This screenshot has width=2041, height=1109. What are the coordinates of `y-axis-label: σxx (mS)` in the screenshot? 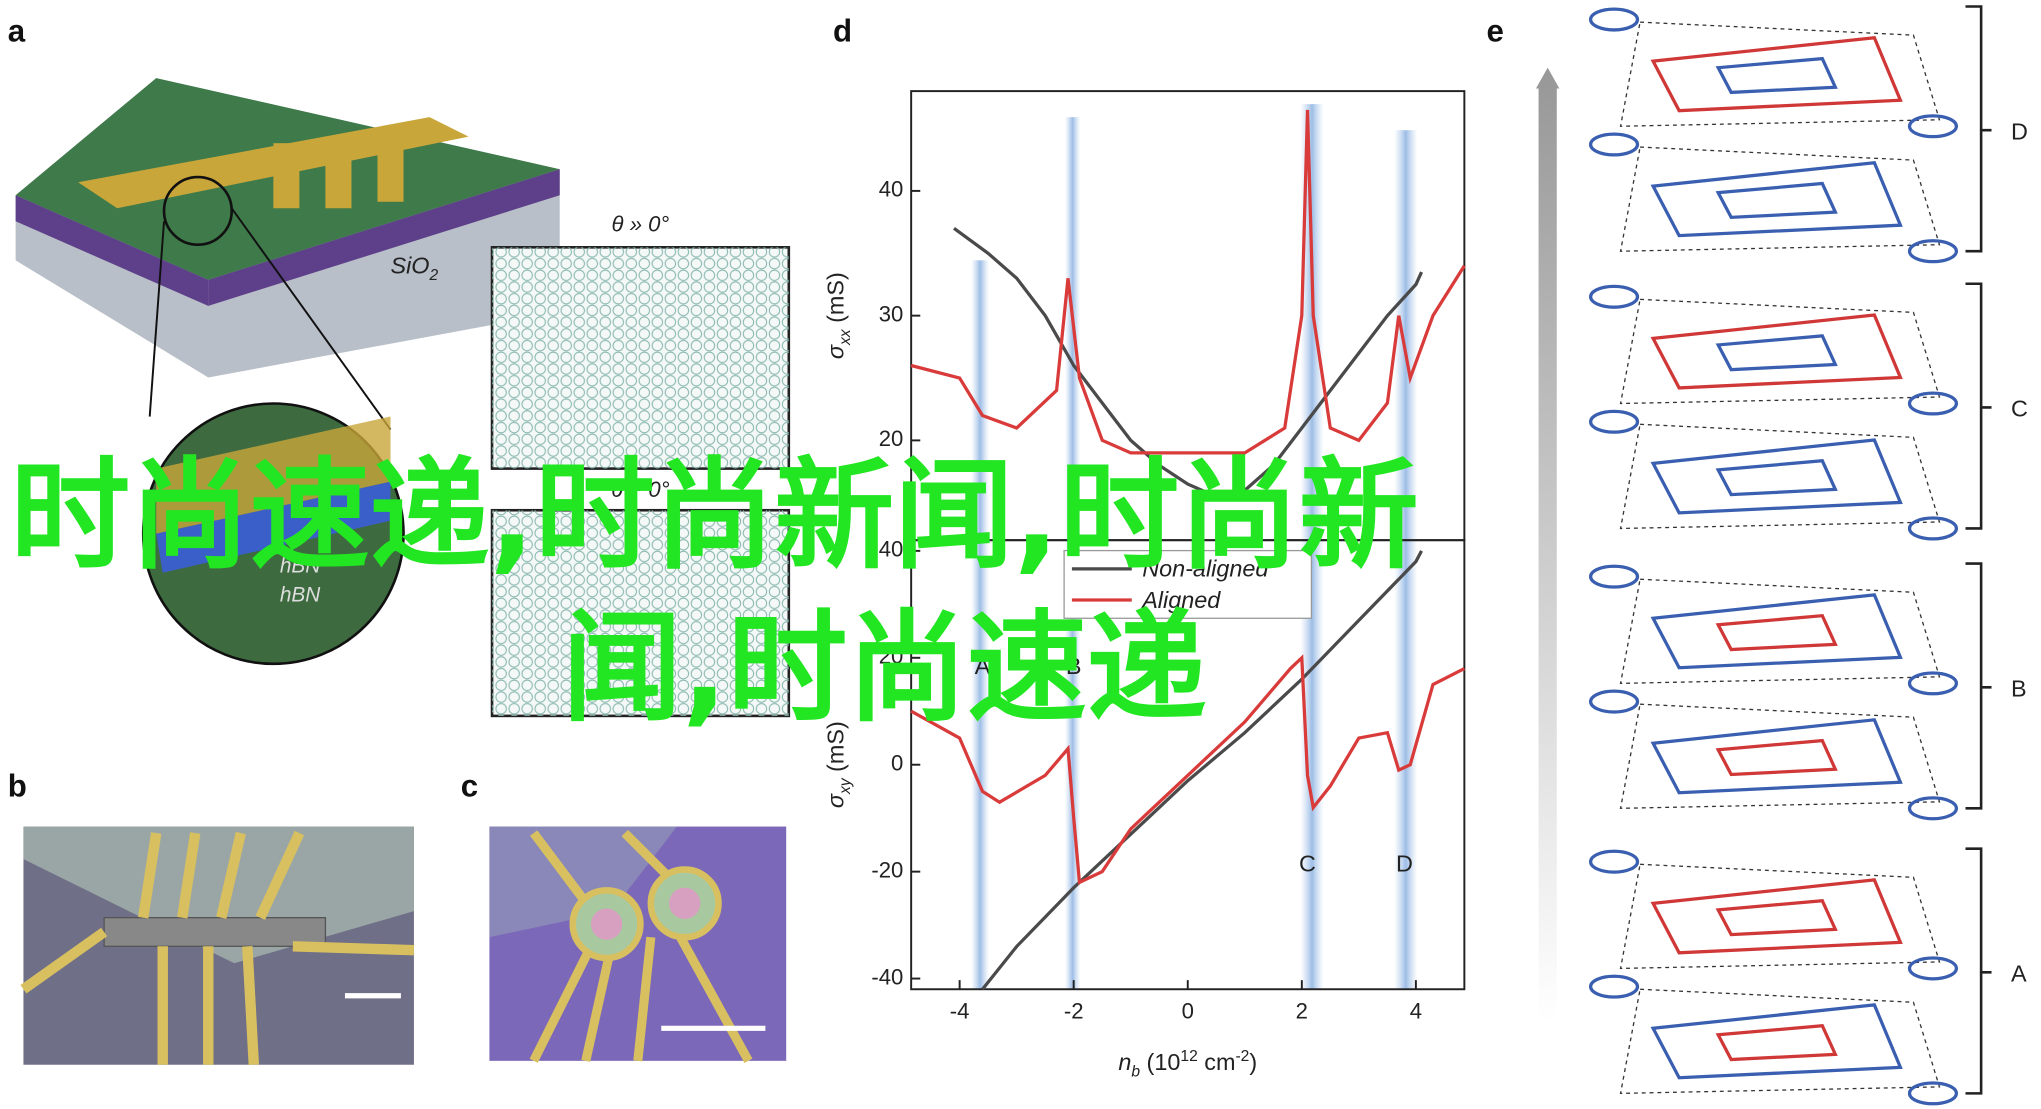 It's located at (838, 315).